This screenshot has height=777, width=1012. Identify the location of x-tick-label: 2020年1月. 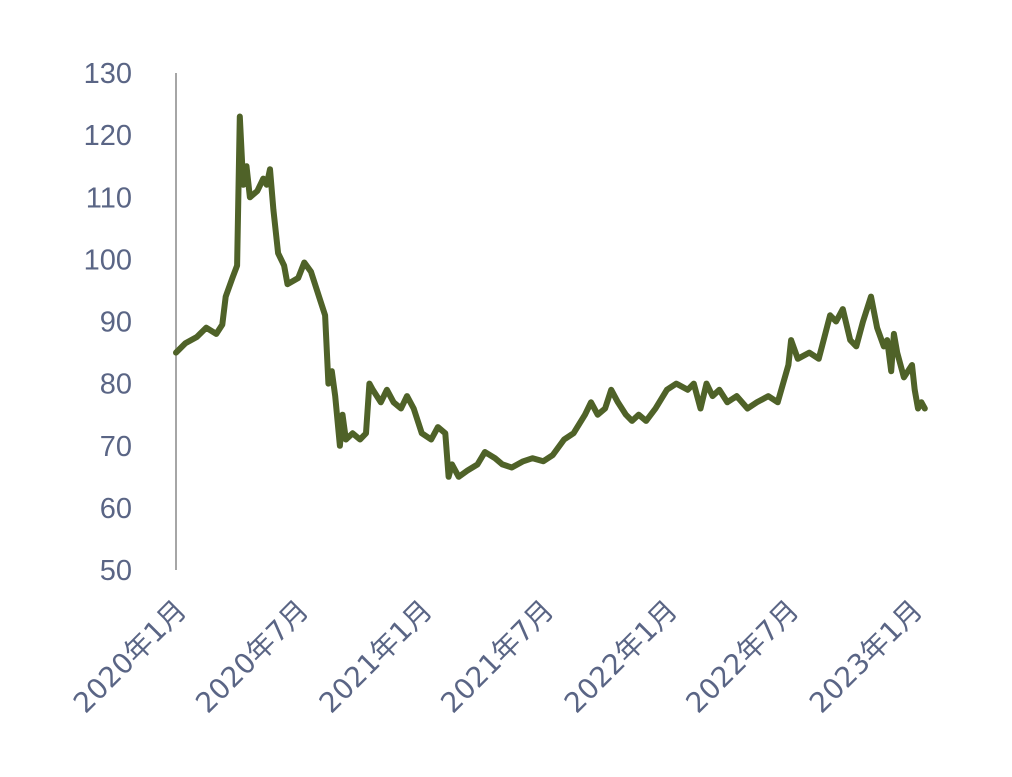
(130, 657).